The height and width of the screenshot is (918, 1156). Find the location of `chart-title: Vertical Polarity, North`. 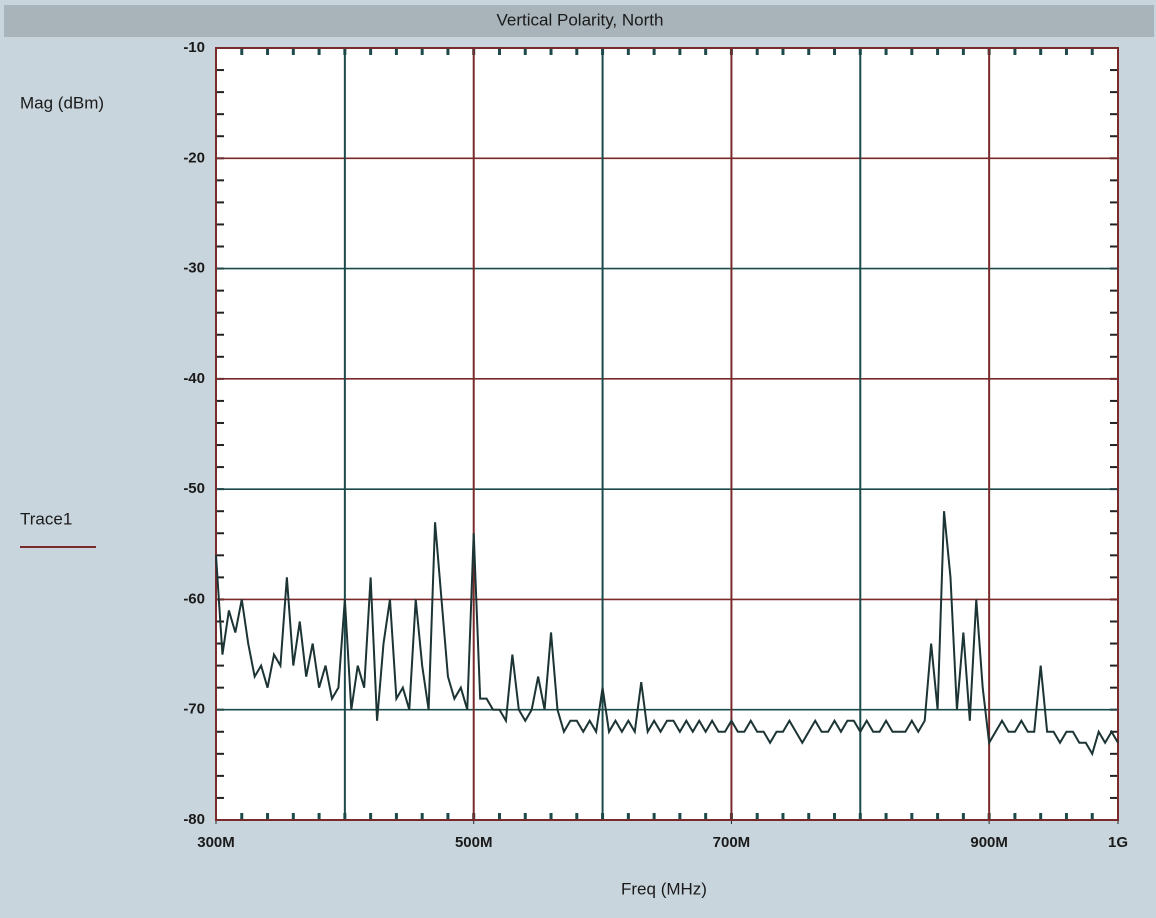

chart-title: Vertical Polarity, North is located at coordinates (580, 19).